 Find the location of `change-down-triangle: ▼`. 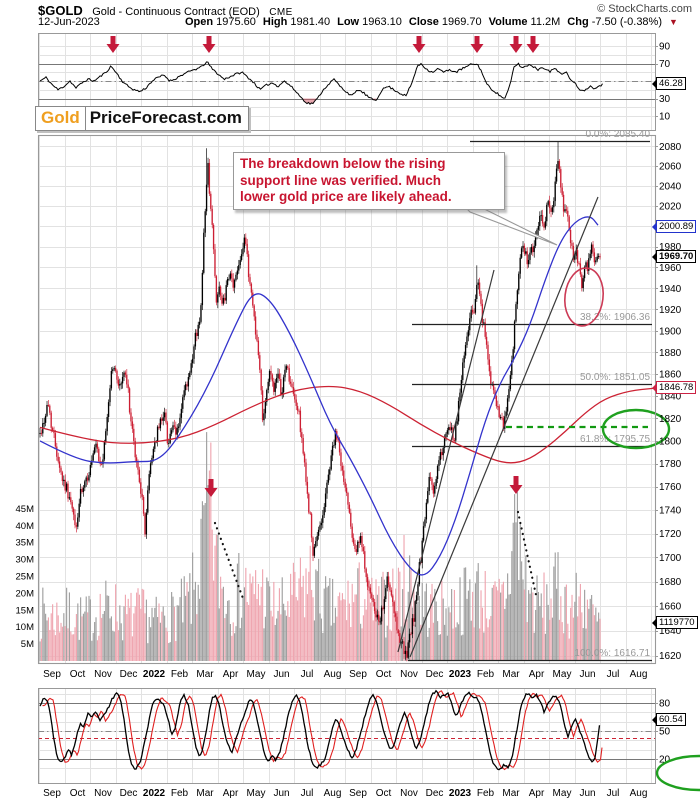

change-down-triangle: ▼ is located at coordinates (673, 22).